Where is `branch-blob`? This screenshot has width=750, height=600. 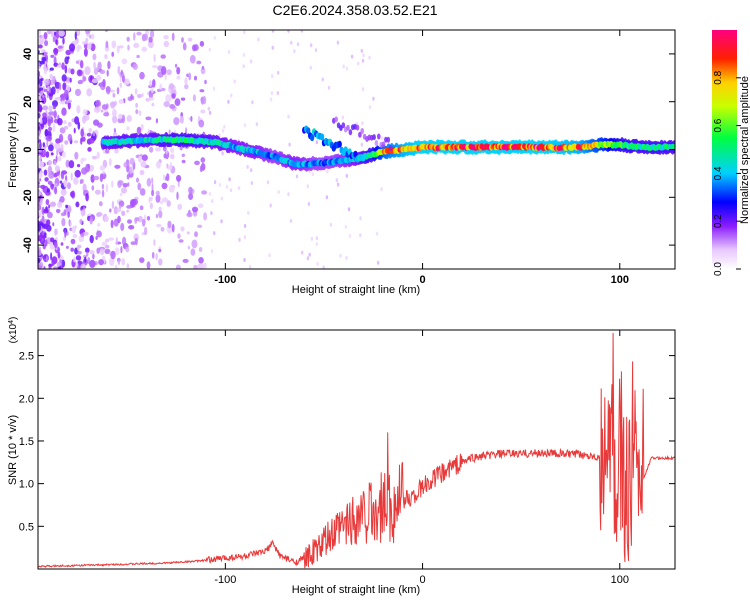 branch-blob is located at coordinates (363, 158).